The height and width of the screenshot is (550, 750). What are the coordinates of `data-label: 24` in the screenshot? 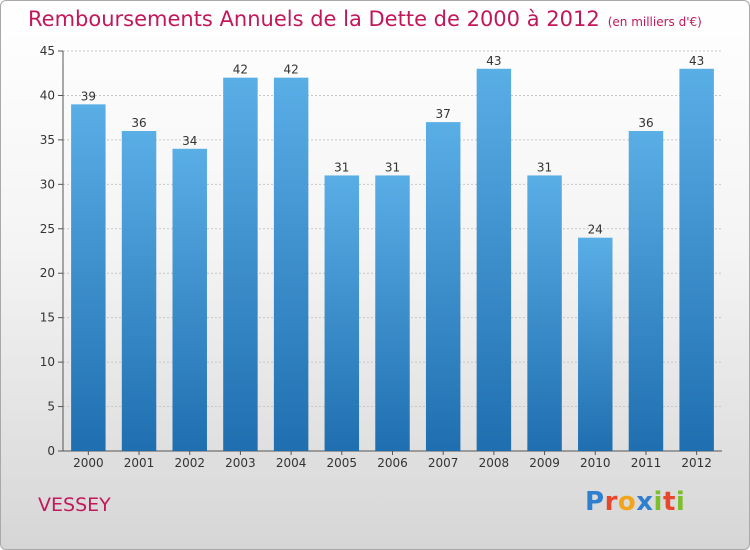 It's located at (595, 230).